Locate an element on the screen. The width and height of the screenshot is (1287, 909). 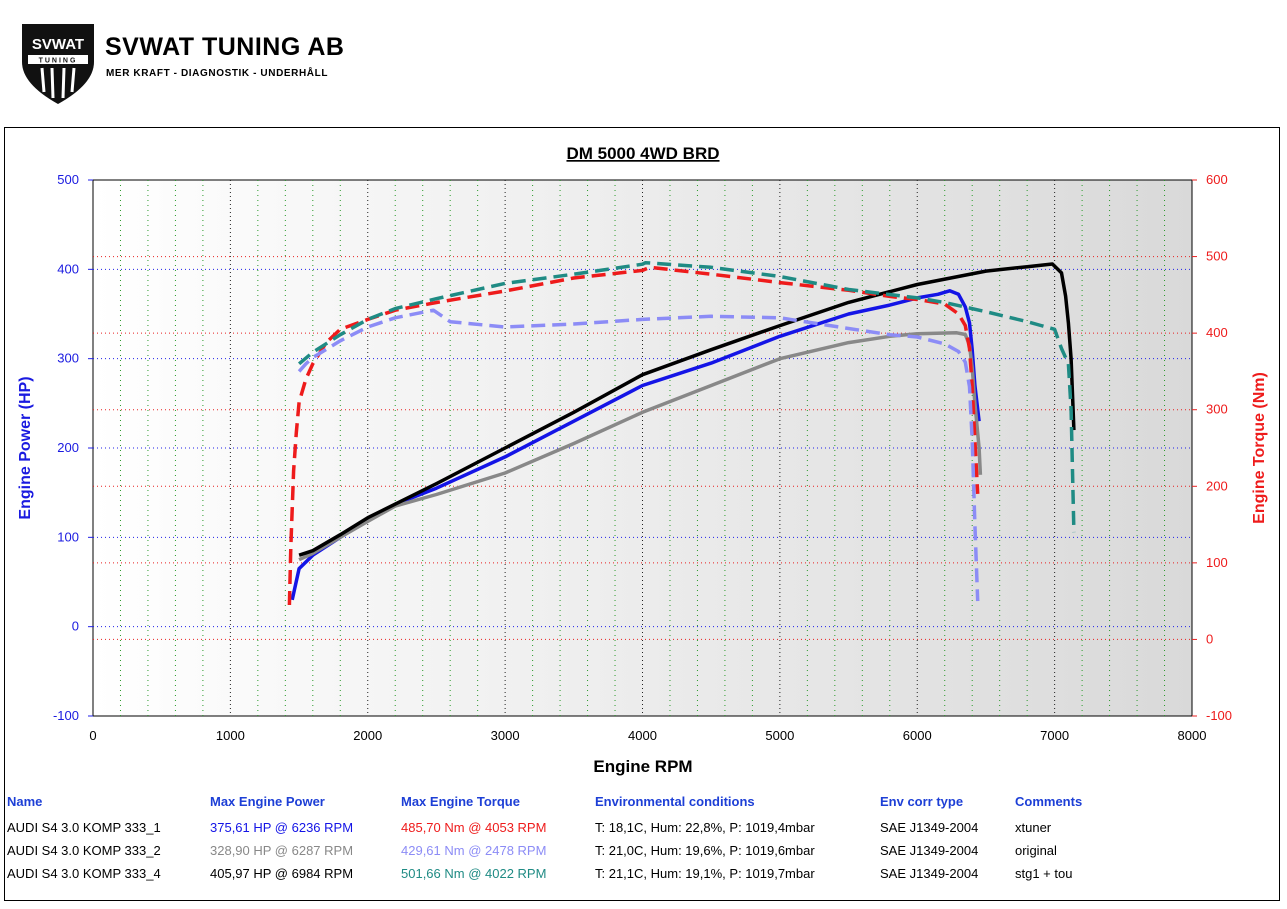
y-left-tick-label: 400 is located at coordinates (68, 268).